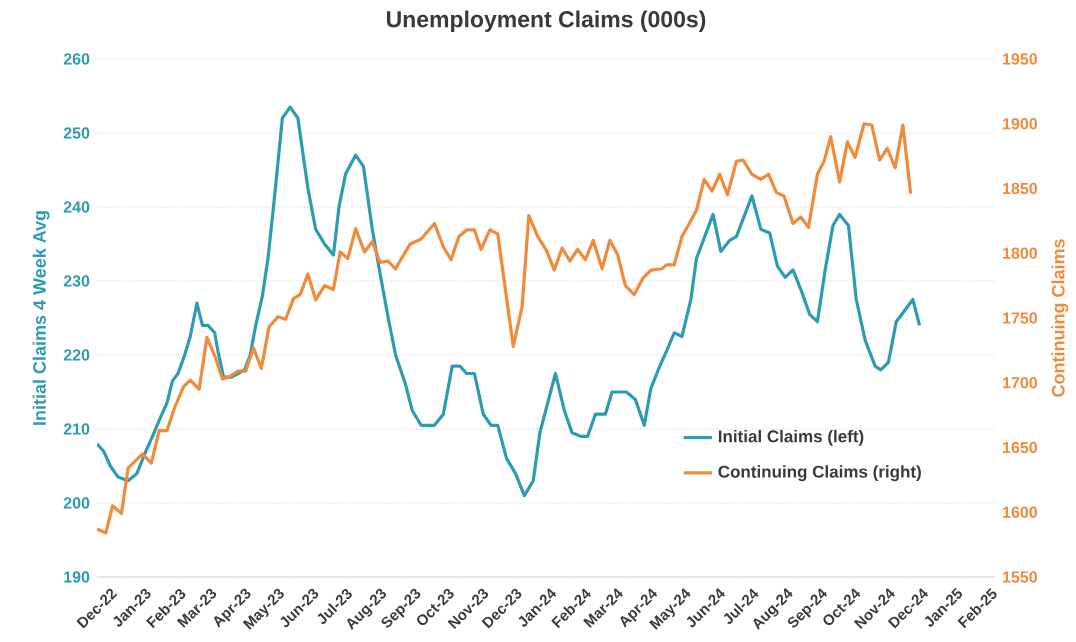 The width and height of the screenshot is (1076, 642). Describe the element at coordinates (1020, 577) in the screenshot. I see `y2-tick-label: 1550` at that location.